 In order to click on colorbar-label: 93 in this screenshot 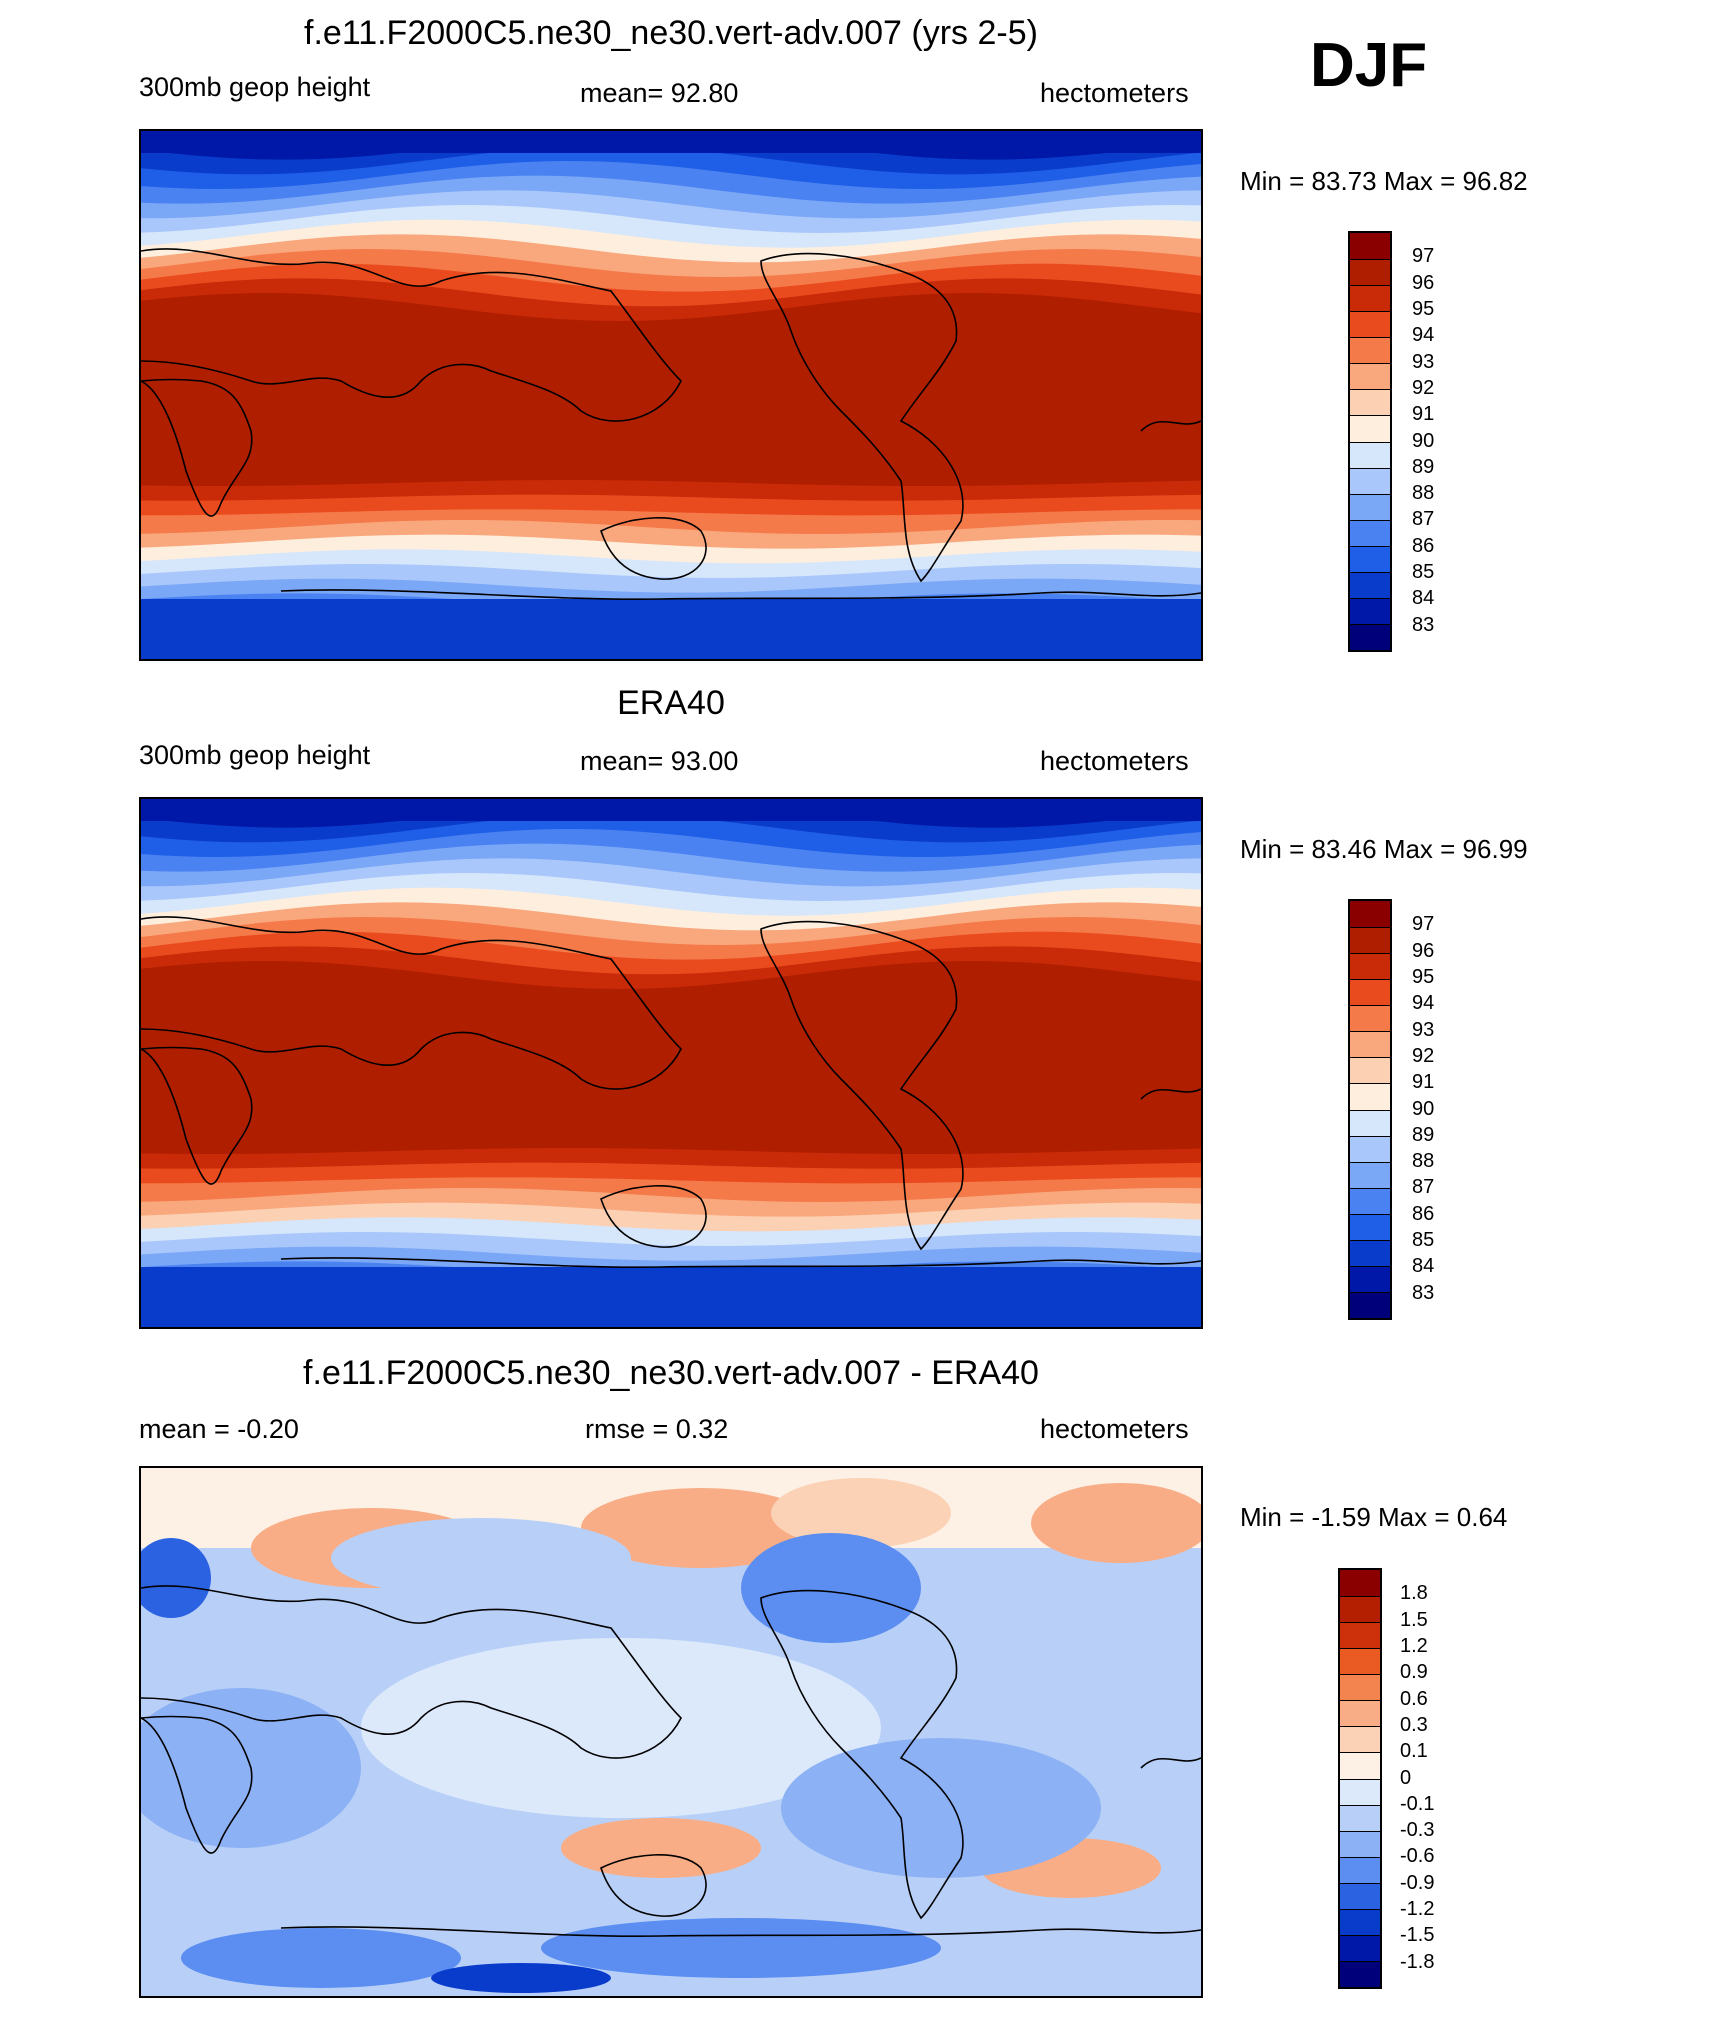, I will do `click(1423, 361)`.